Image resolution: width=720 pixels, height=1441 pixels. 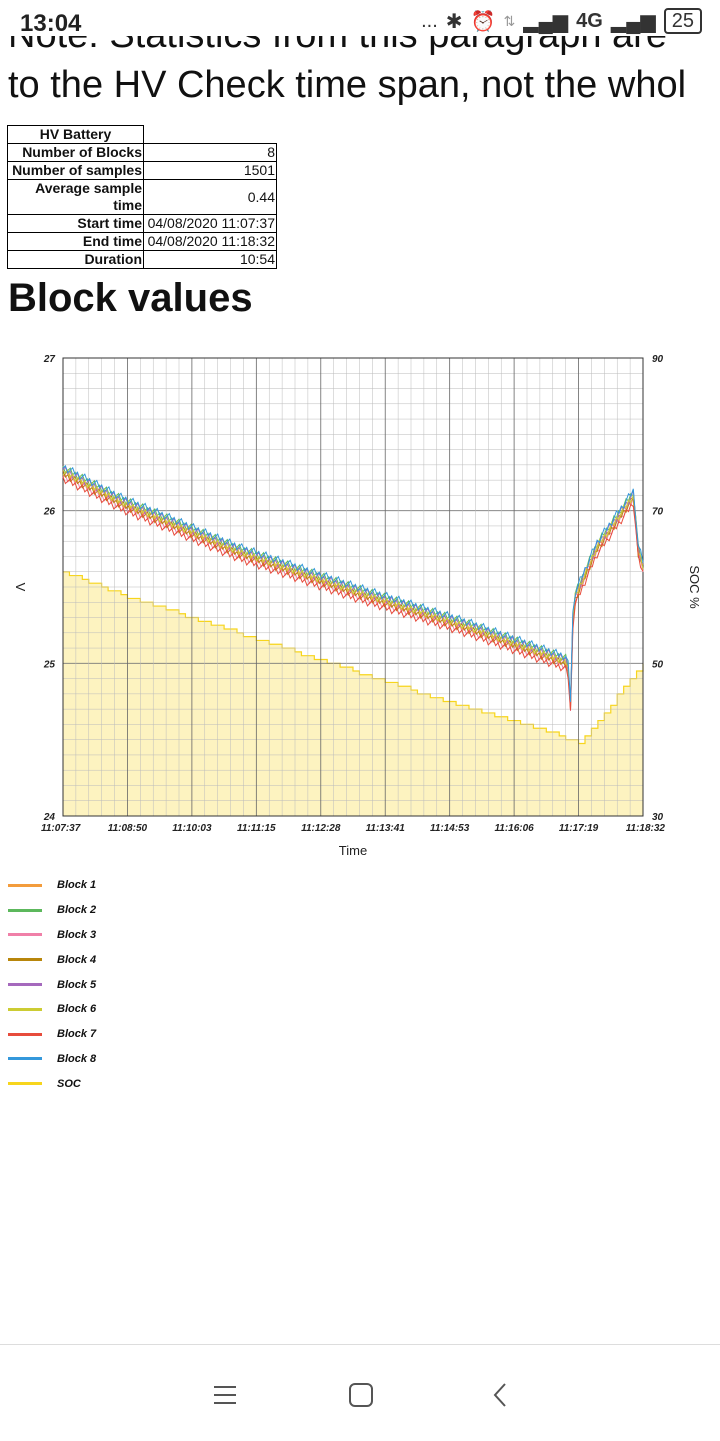 What do you see at coordinates (210, 152) in the screenshot?
I see `table-row-value: 8` at bounding box center [210, 152].